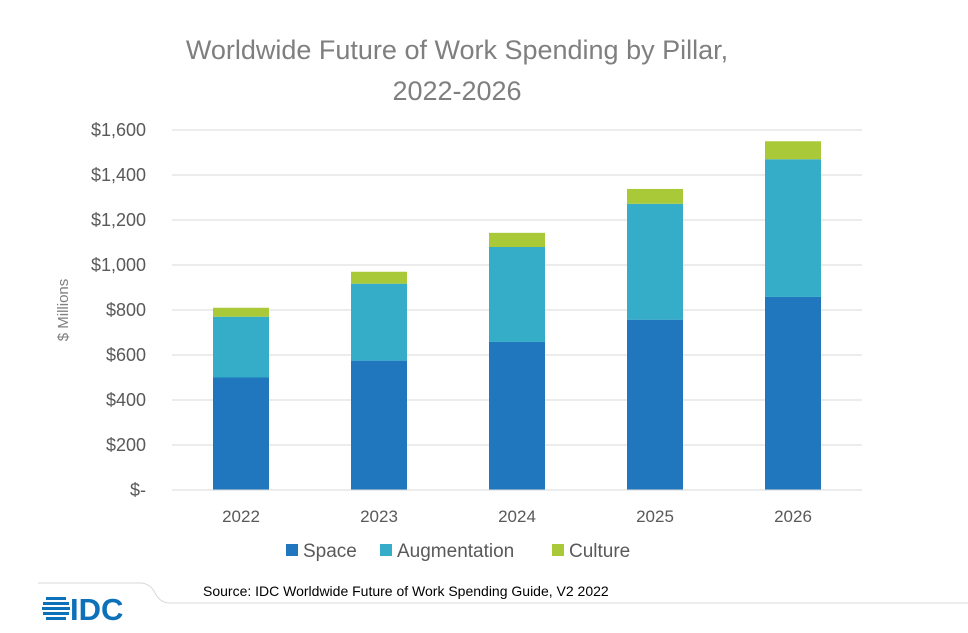  Describe the element at coordinates (118, 265) in the screenshot. I see `y-tick-label: $1,000` at that location.